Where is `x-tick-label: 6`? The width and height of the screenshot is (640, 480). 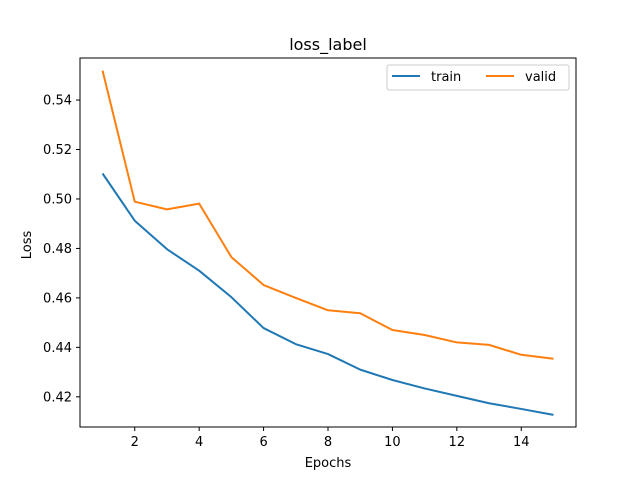 x-tick-label: 6 is located at coordinates (263, 442).